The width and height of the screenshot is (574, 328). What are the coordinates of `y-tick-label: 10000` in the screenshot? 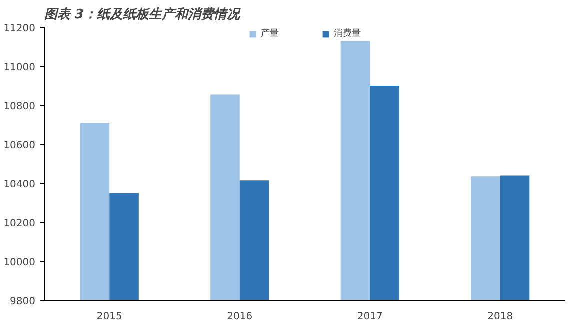 It's located at (20, 263).